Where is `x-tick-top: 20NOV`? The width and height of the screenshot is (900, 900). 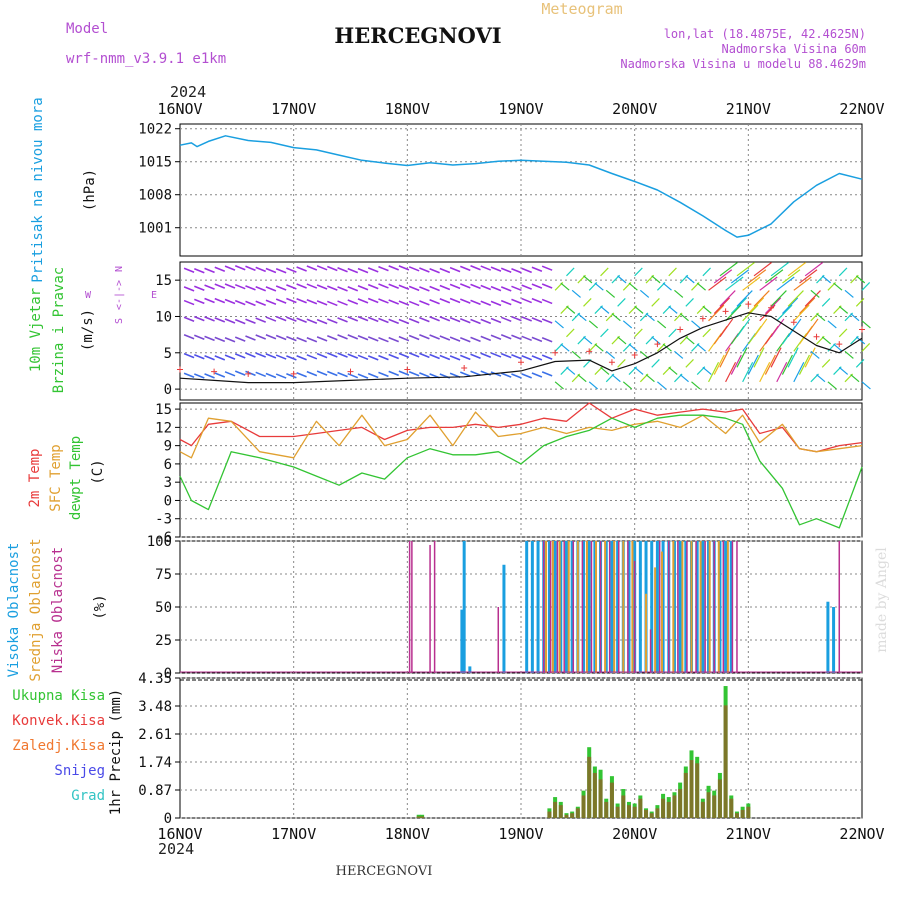
x-tick-top: 20NOV is located at coordinates (634, 109).